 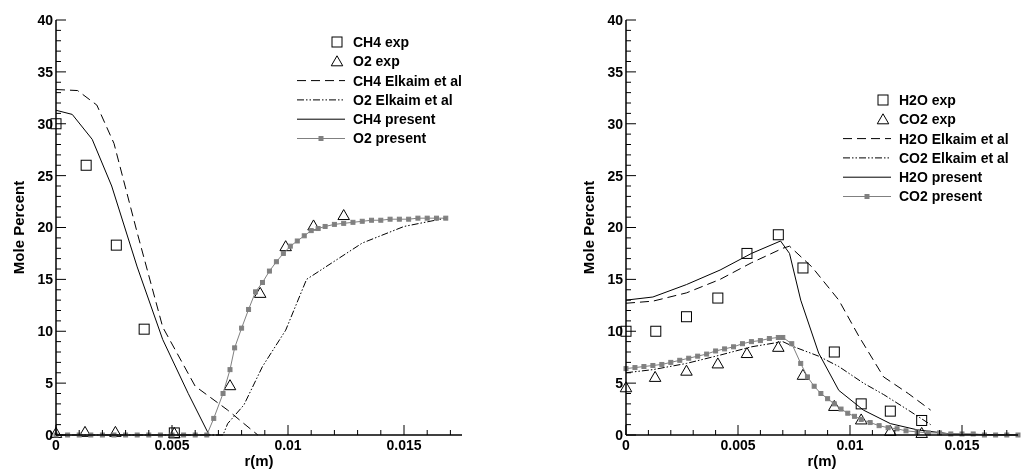 What do you see at coordinates (403, 99) in the screenshot?
I see `legend-label: O2 Elkaim et al` at bounding box center [403, 99].